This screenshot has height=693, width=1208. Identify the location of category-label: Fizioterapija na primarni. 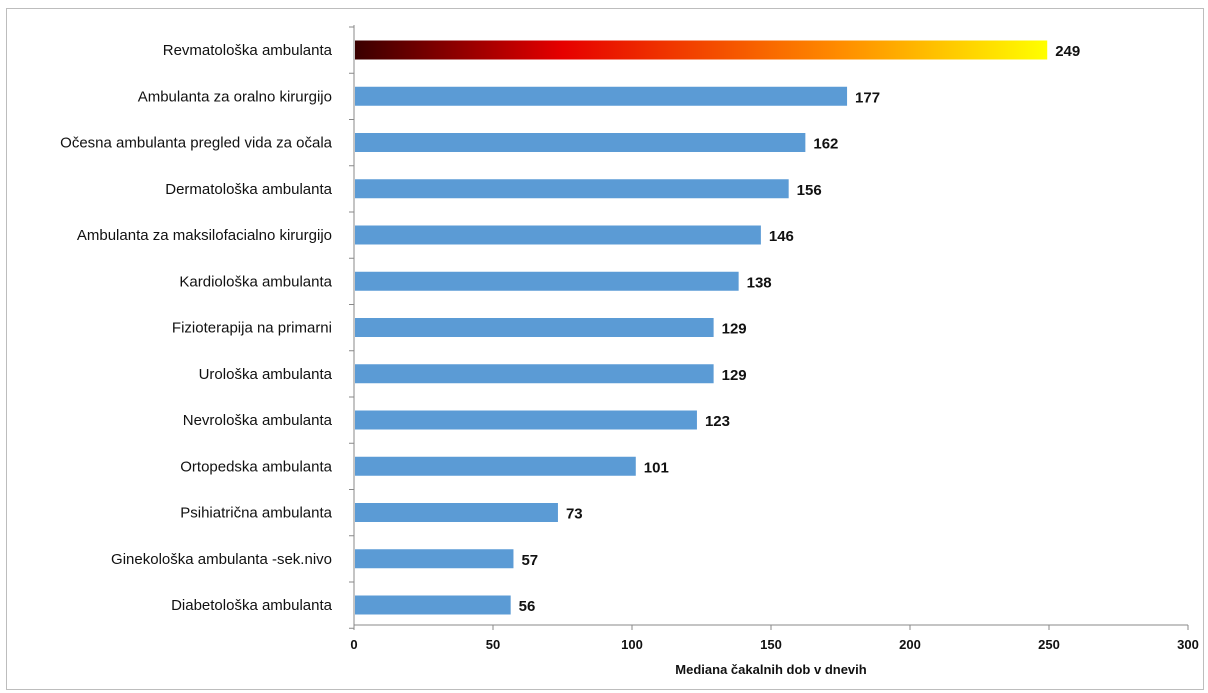
(252, 328).